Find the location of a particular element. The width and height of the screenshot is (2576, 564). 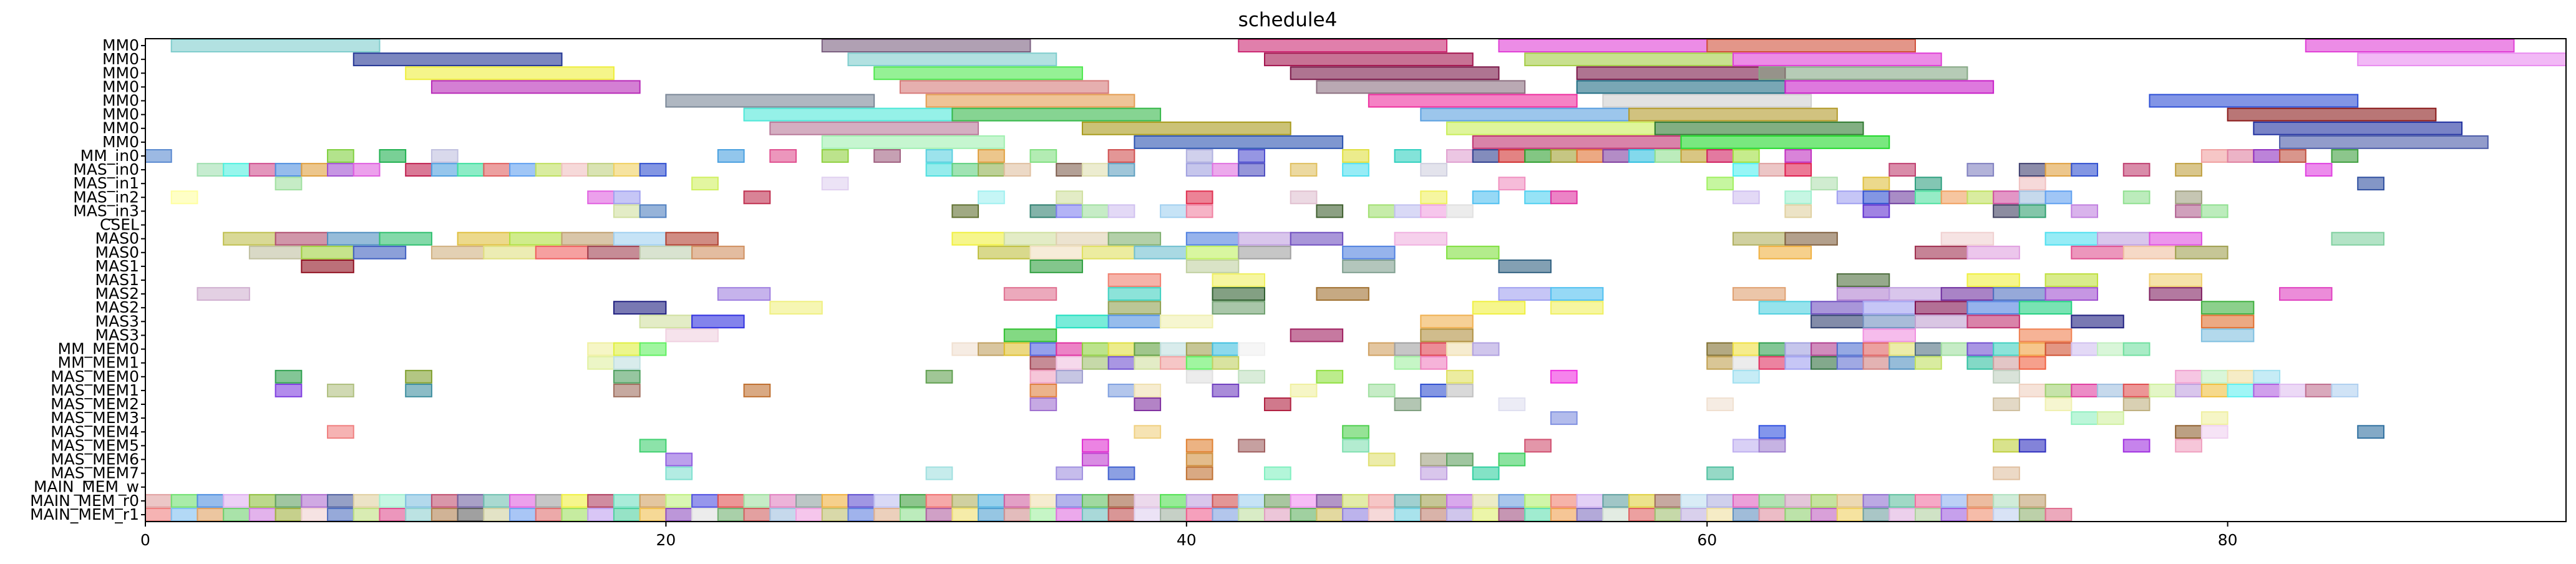

y-tick-label: MAS1 is located at coordinates (117, 266).